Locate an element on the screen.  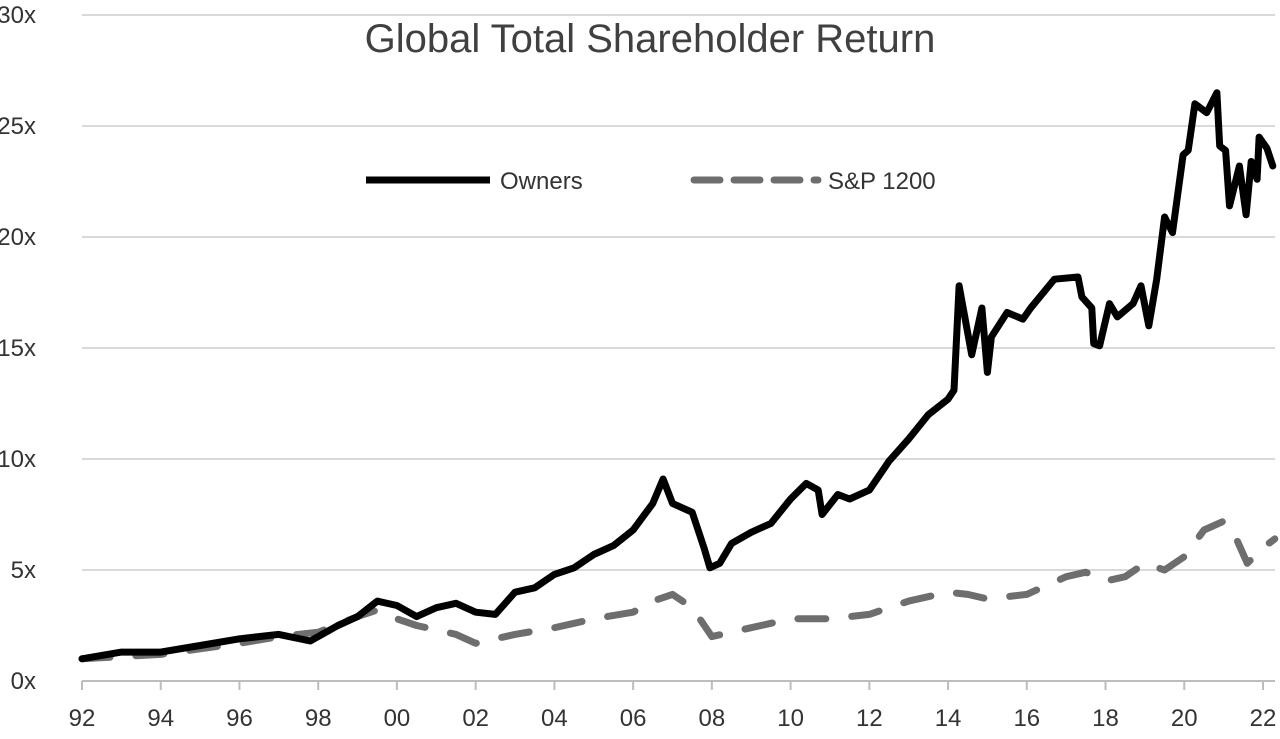
x-tick-label: 08 is located at coordinates (712, 718).